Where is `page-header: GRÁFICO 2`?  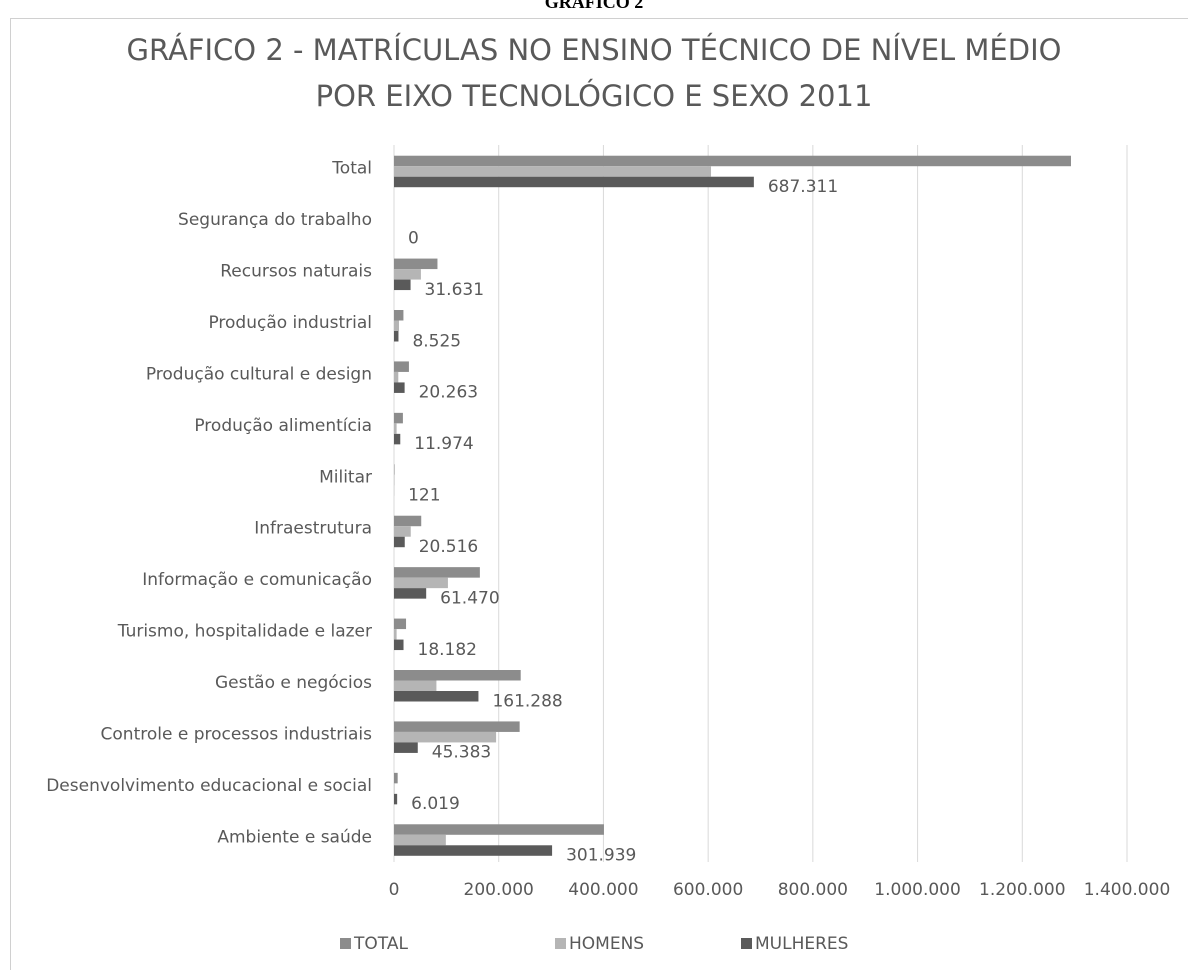 page-header: GRÁFICO 2 is located at coordinates (594, 6).